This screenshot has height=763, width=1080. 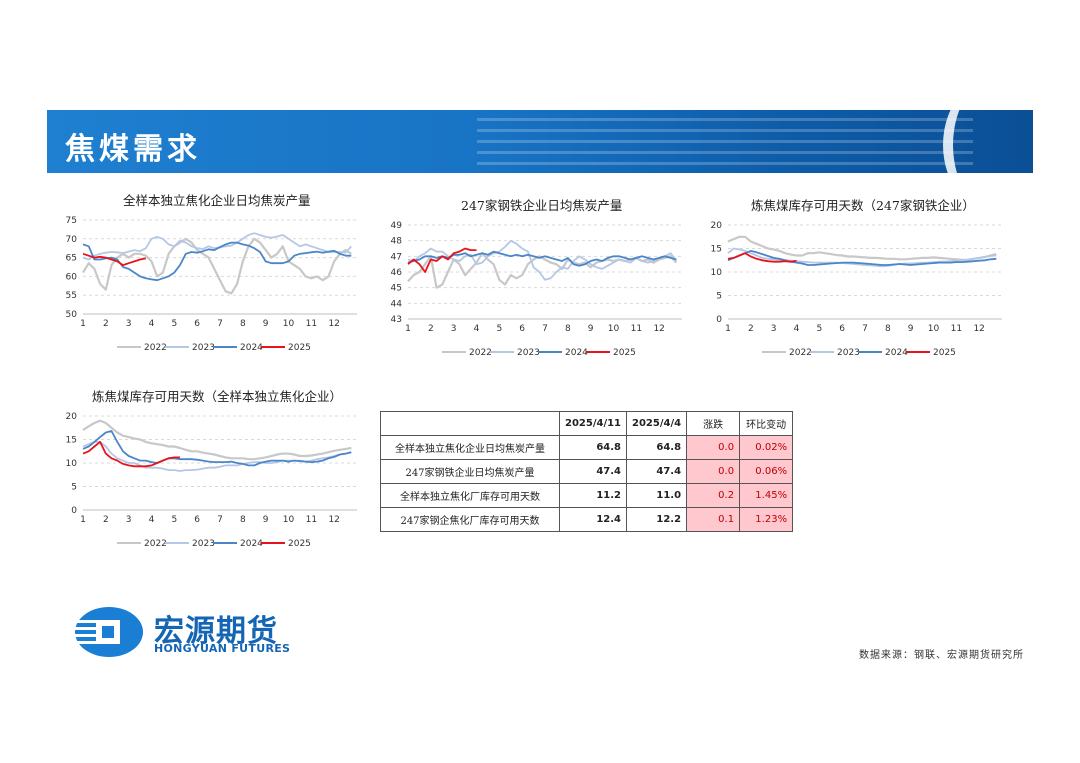 I want to click on data-source-note: 数据来源：钢联、宏源期货研究所, so click(x=941, y=655).